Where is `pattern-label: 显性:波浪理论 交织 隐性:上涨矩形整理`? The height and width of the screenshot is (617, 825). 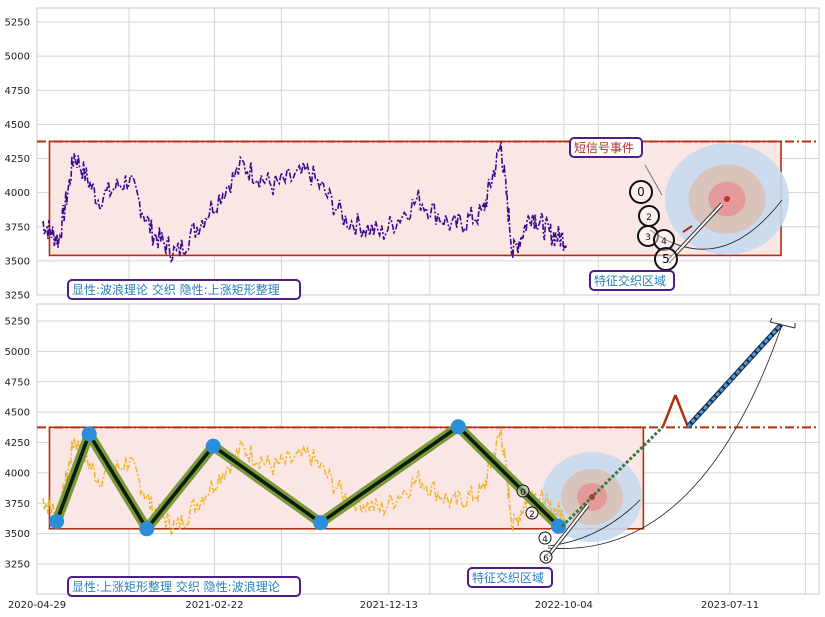
pattern-label: 显性:波浪理论 交织 隐性:上涨矩形整理 is located at coordinates (176, 289).